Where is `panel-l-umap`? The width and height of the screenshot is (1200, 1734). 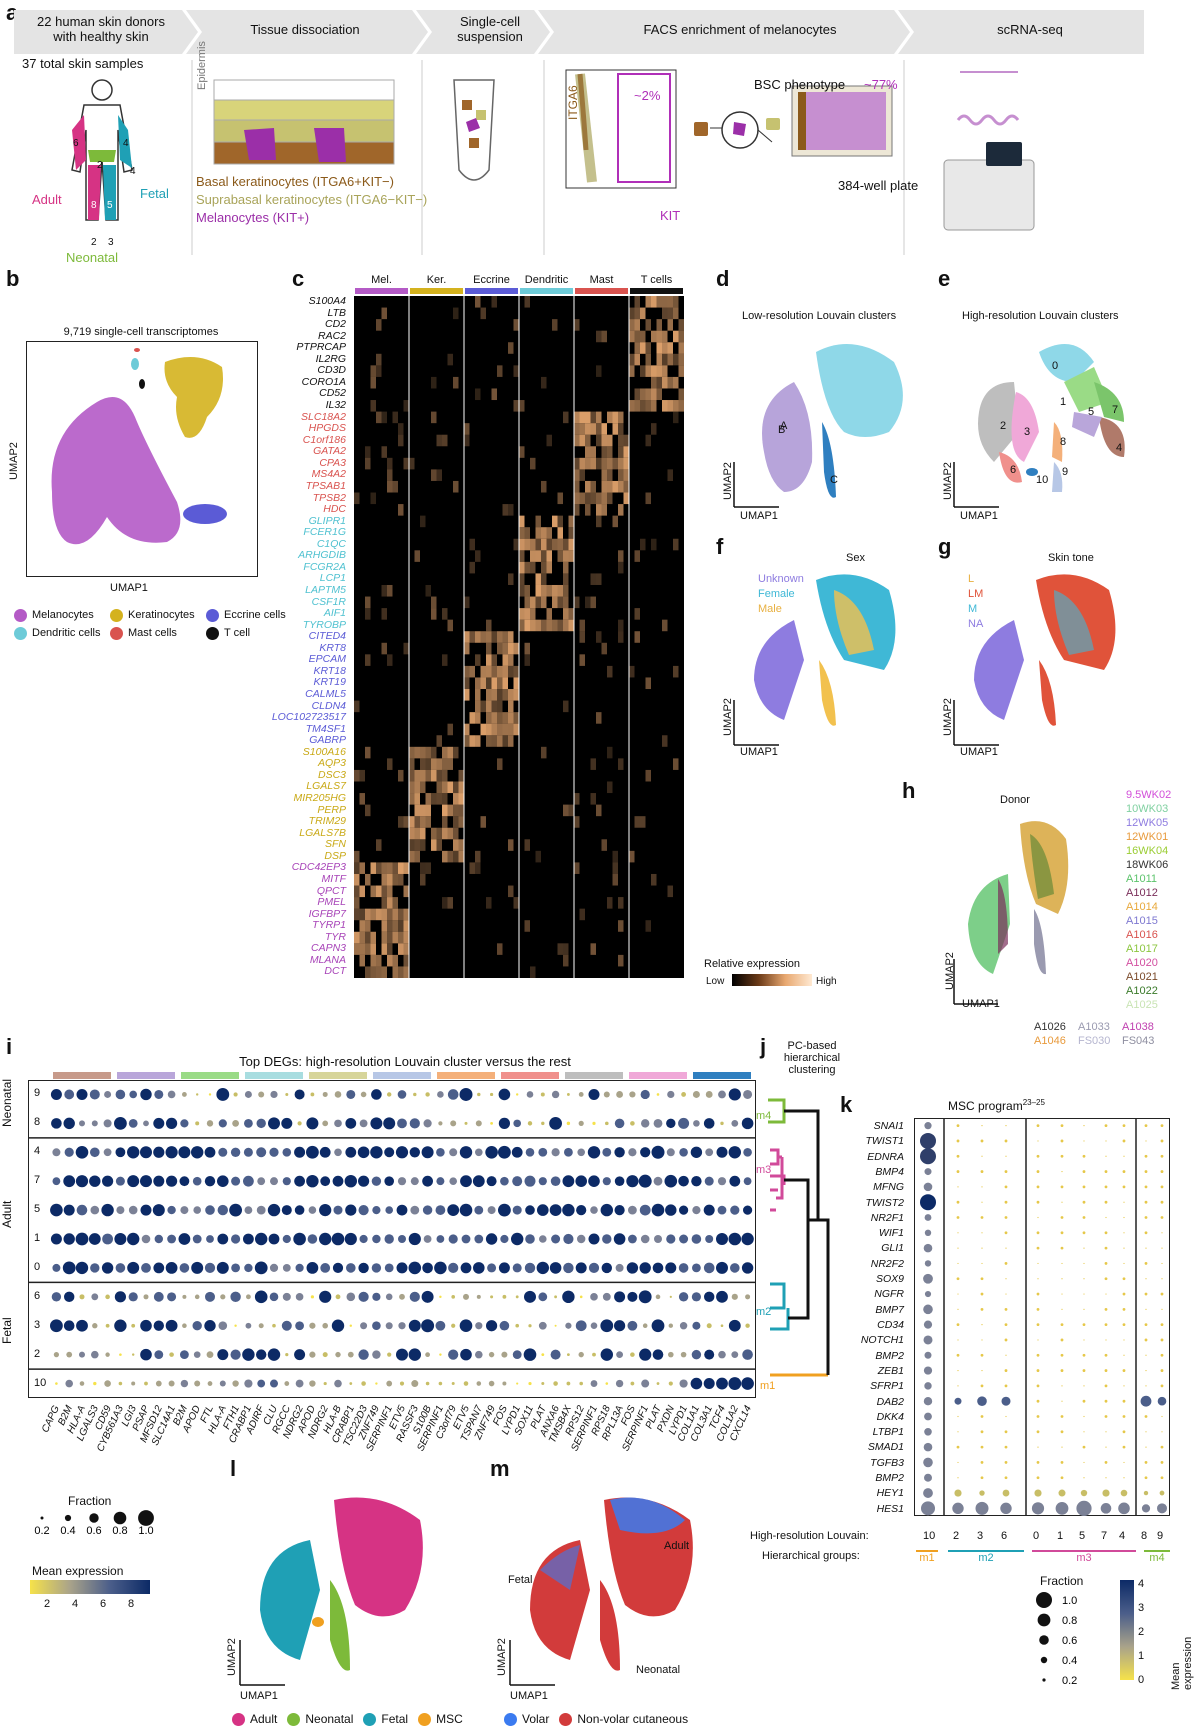 panel-l-umap is located at coordinates (331, 1591).